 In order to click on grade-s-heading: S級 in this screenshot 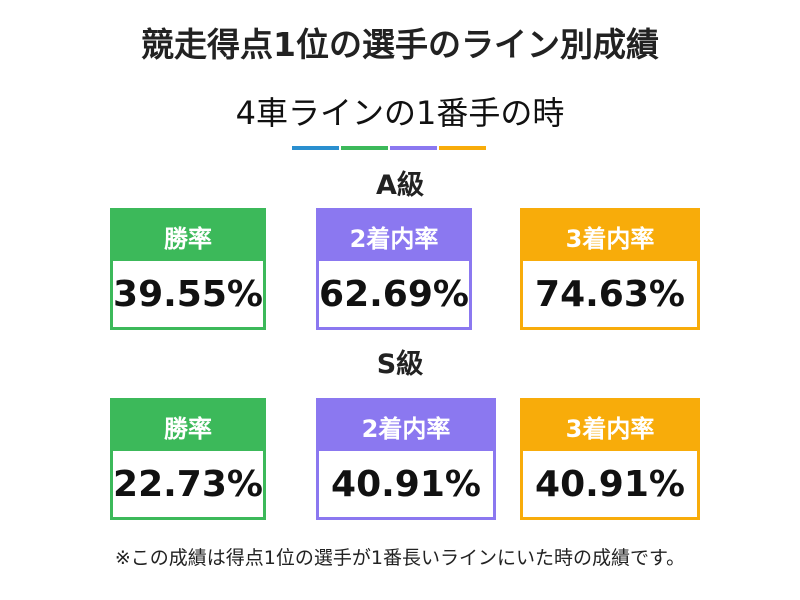, I will do `click(400, 364)`.